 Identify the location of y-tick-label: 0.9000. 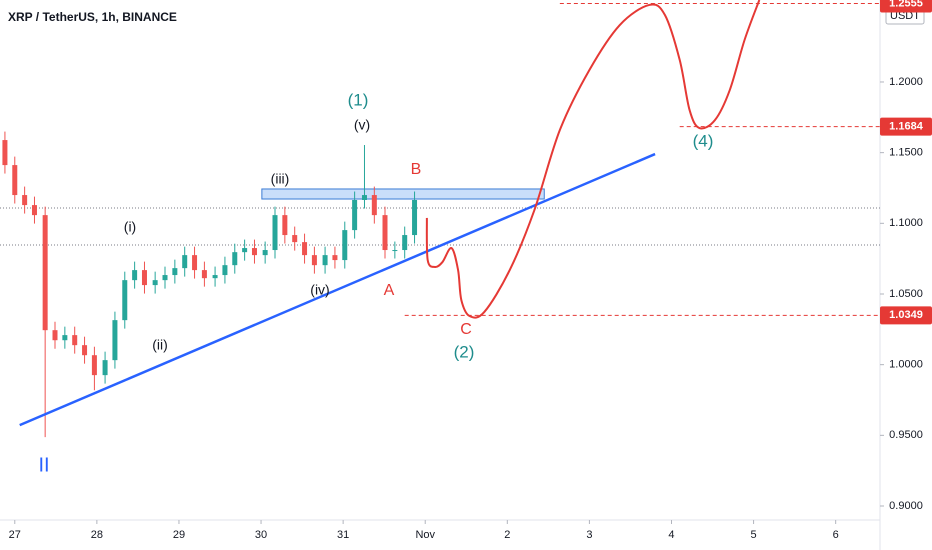
(906, 506).